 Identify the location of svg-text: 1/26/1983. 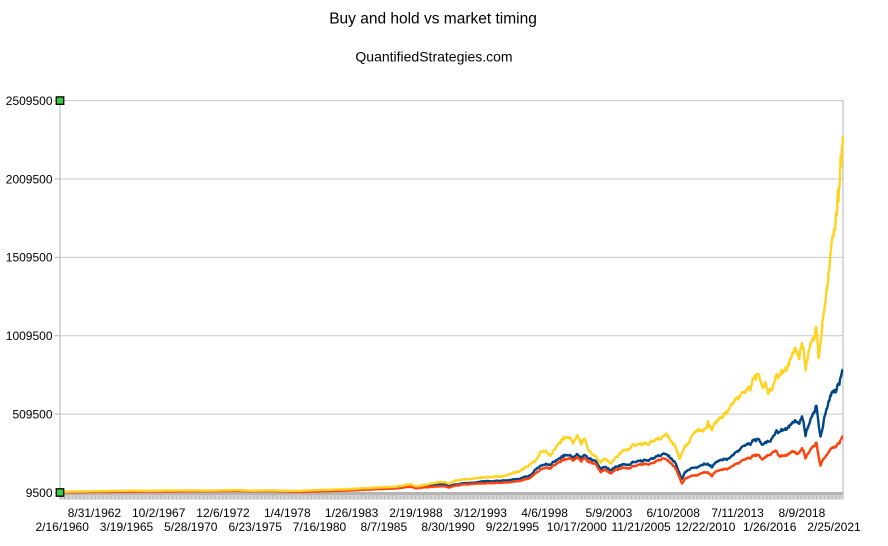
(352, 513).